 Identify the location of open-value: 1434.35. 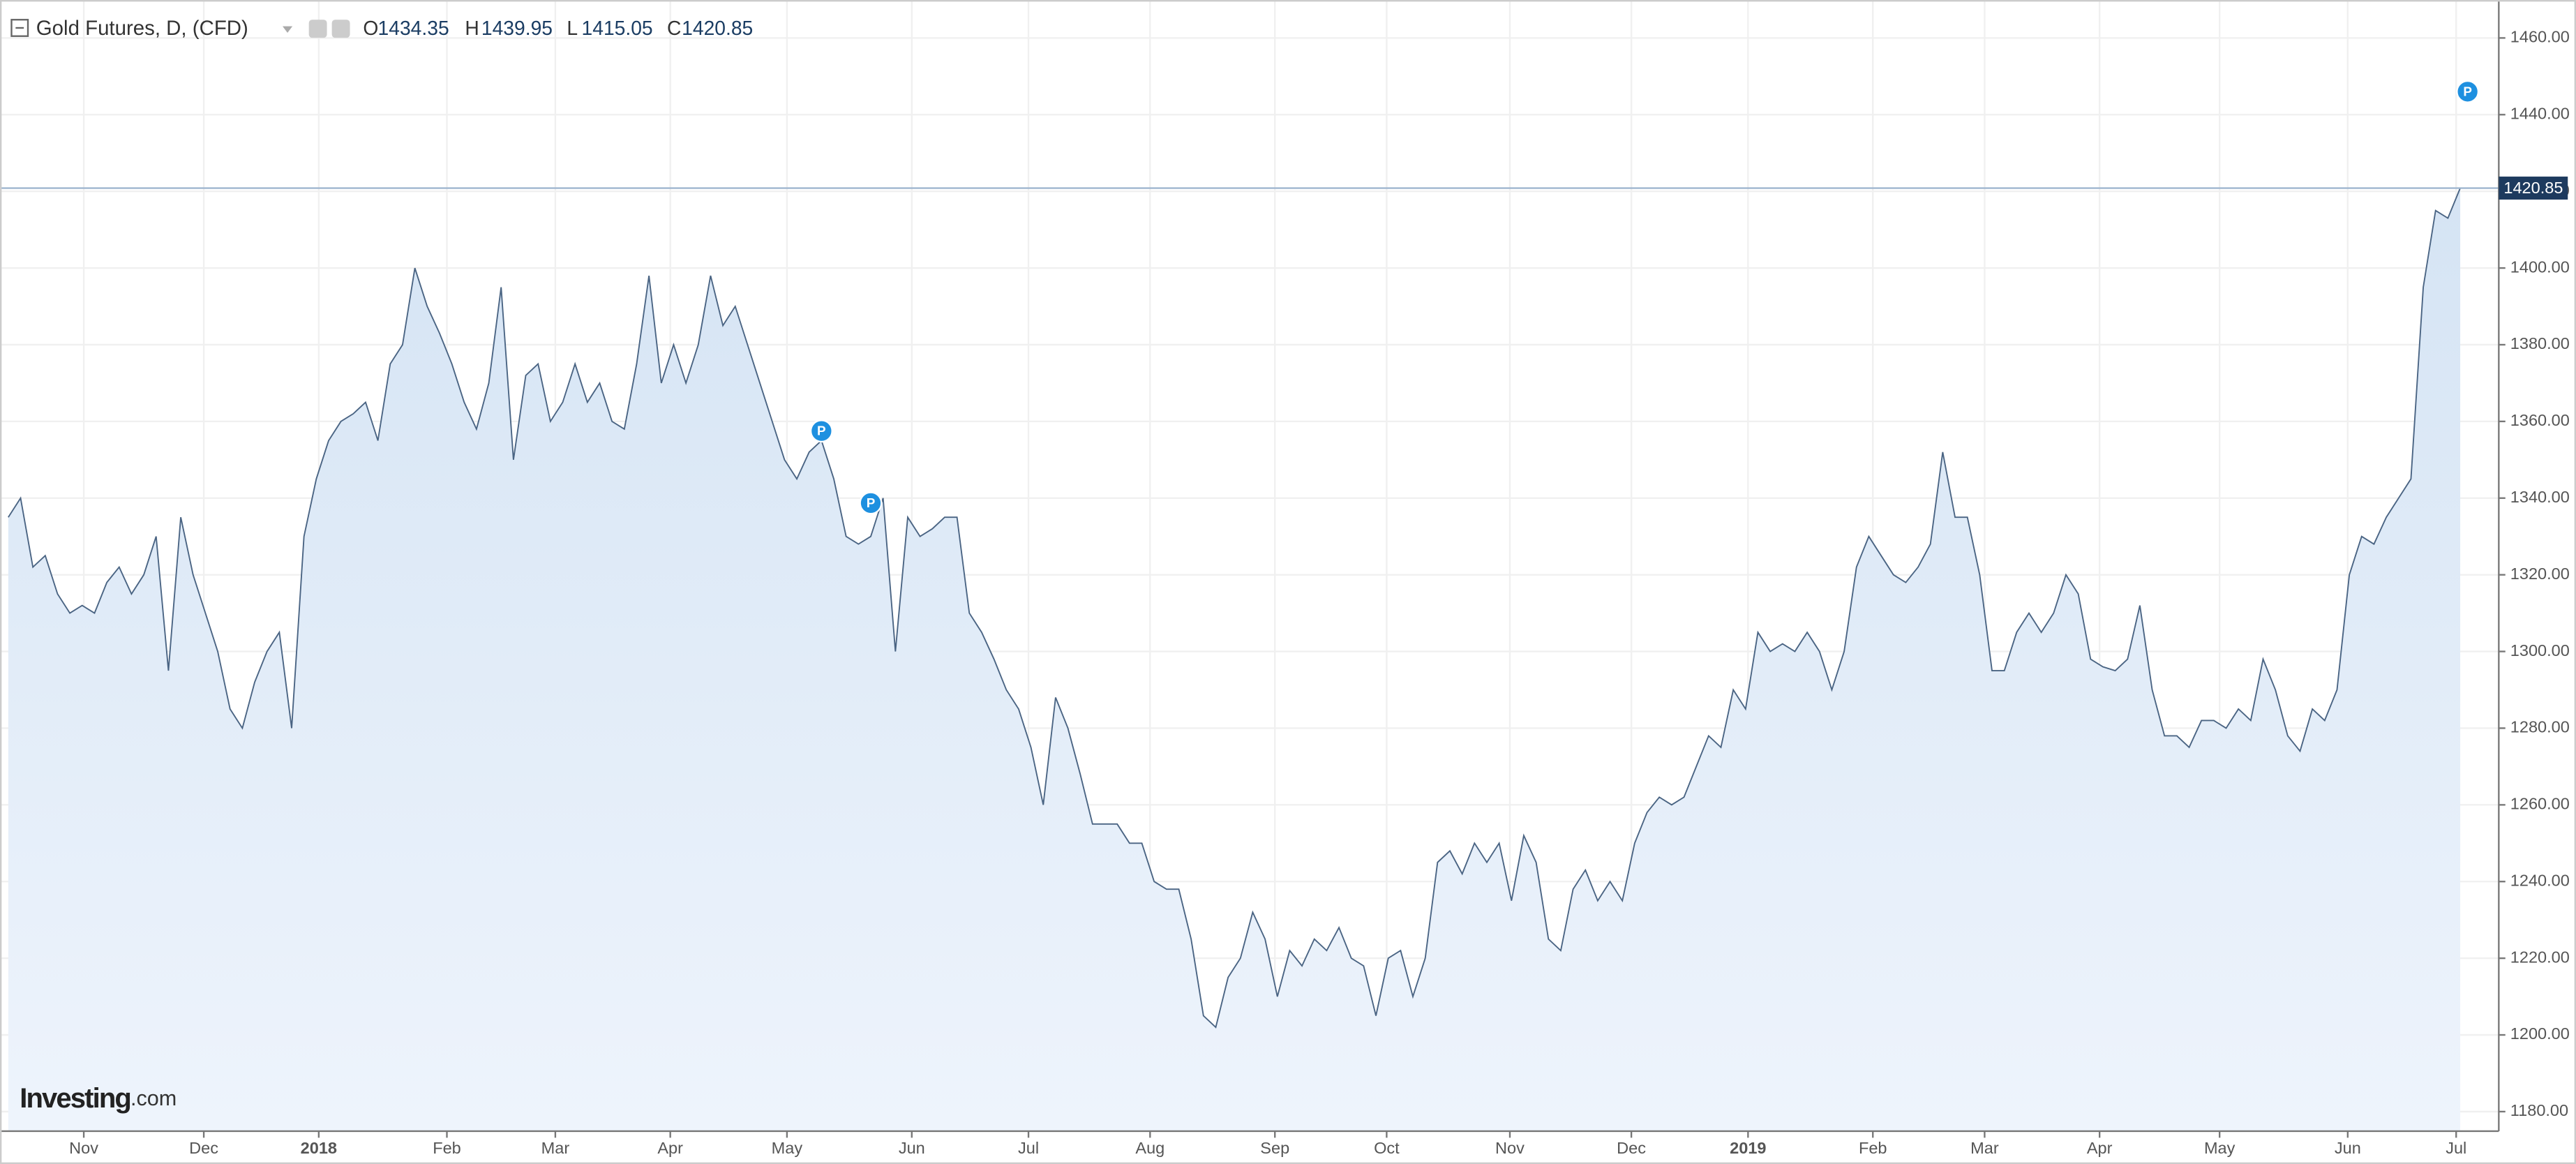
(413, 28).